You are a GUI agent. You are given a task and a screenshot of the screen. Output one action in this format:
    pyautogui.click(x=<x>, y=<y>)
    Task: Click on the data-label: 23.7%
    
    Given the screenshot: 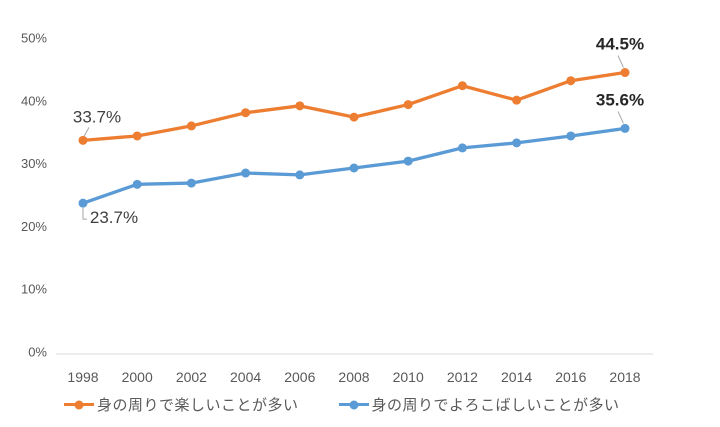 What is the action you would take?
    pyautogui.click(x=114, y=217)
    